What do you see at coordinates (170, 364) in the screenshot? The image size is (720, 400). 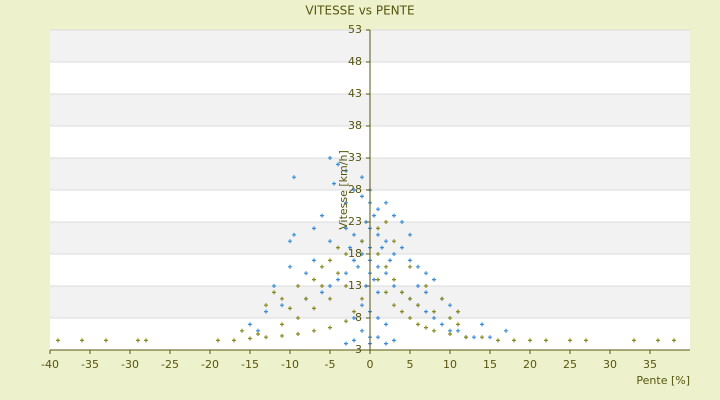 I see `x-tick-label: -25` at bounding box center [170, 364].